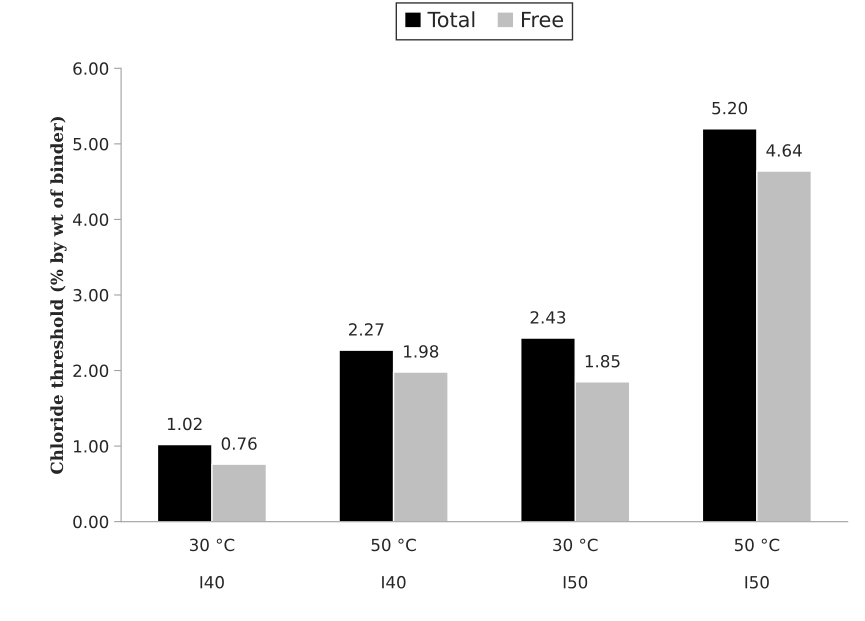  What do you see at coordinates (239, 443) in the screenshot?
I see `data-label: 0.76` at bounding box center [239, 443].